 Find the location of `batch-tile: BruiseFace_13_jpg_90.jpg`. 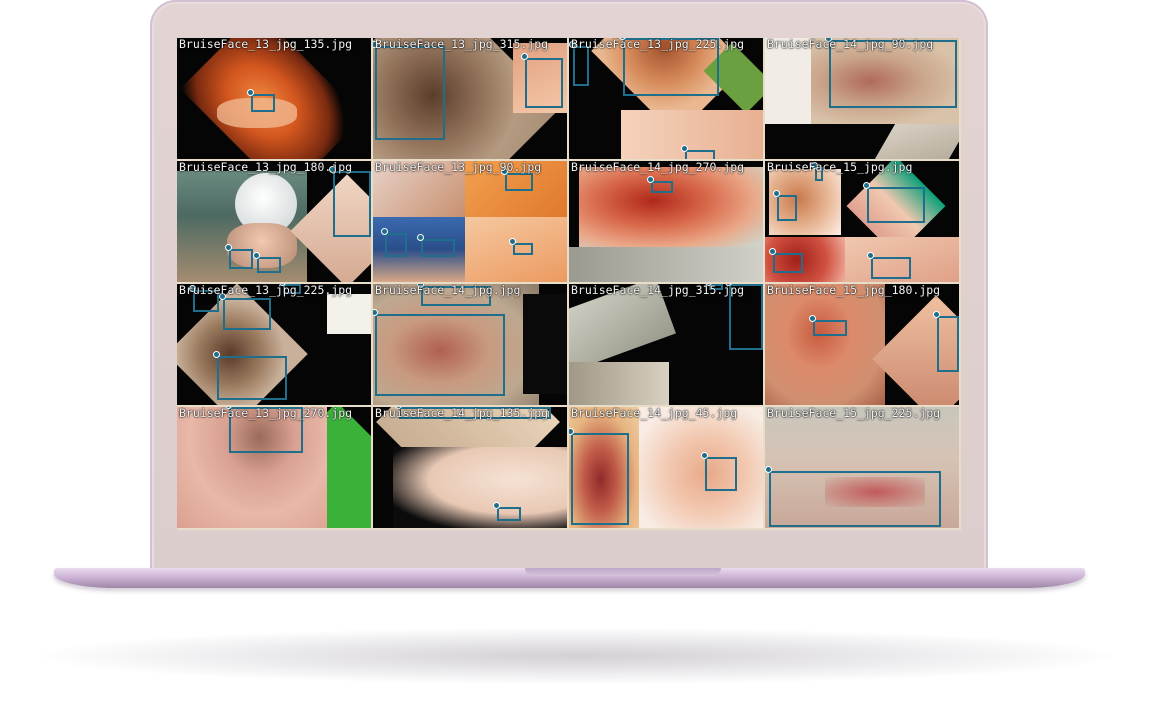

batch-tile: BruiseFace_13_jpg_90.jpg is located at coordinates (470, 221).